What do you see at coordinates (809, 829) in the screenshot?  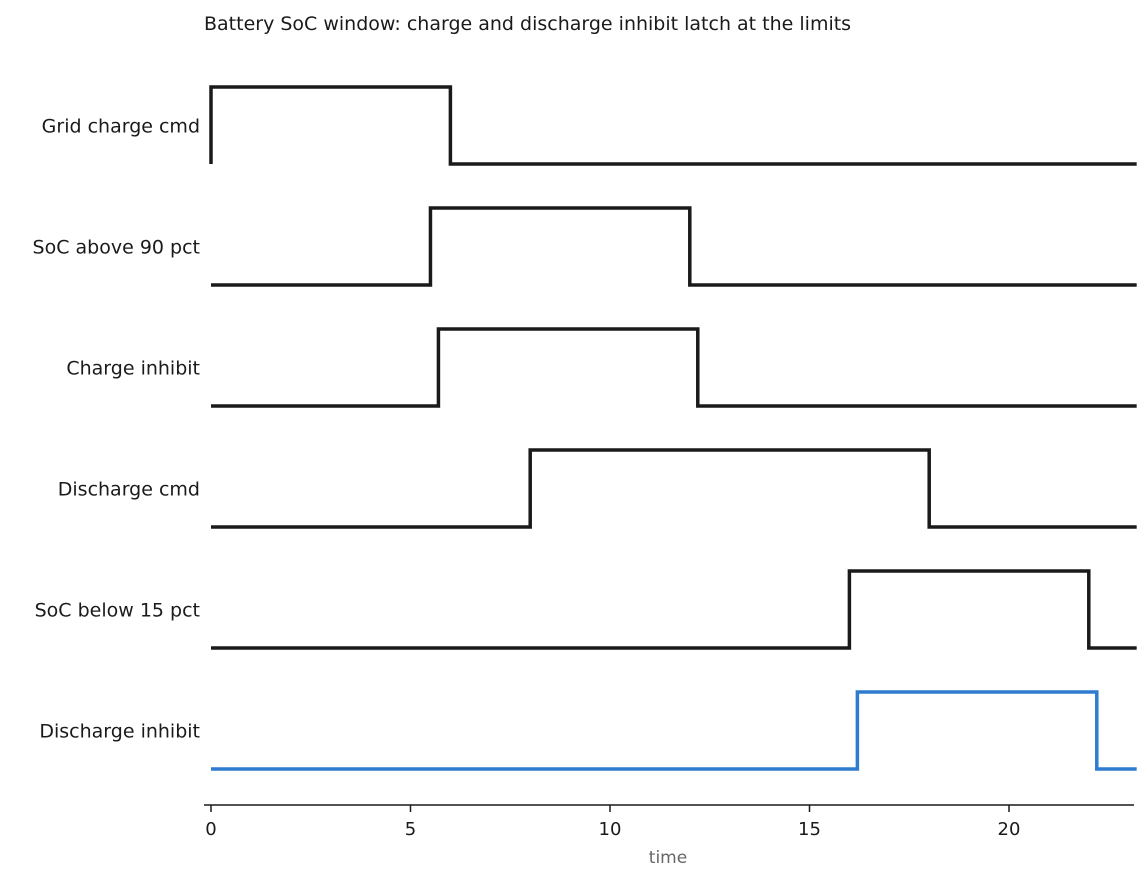 I see `x-tick-label: 15` at bounding box center [809, 829].